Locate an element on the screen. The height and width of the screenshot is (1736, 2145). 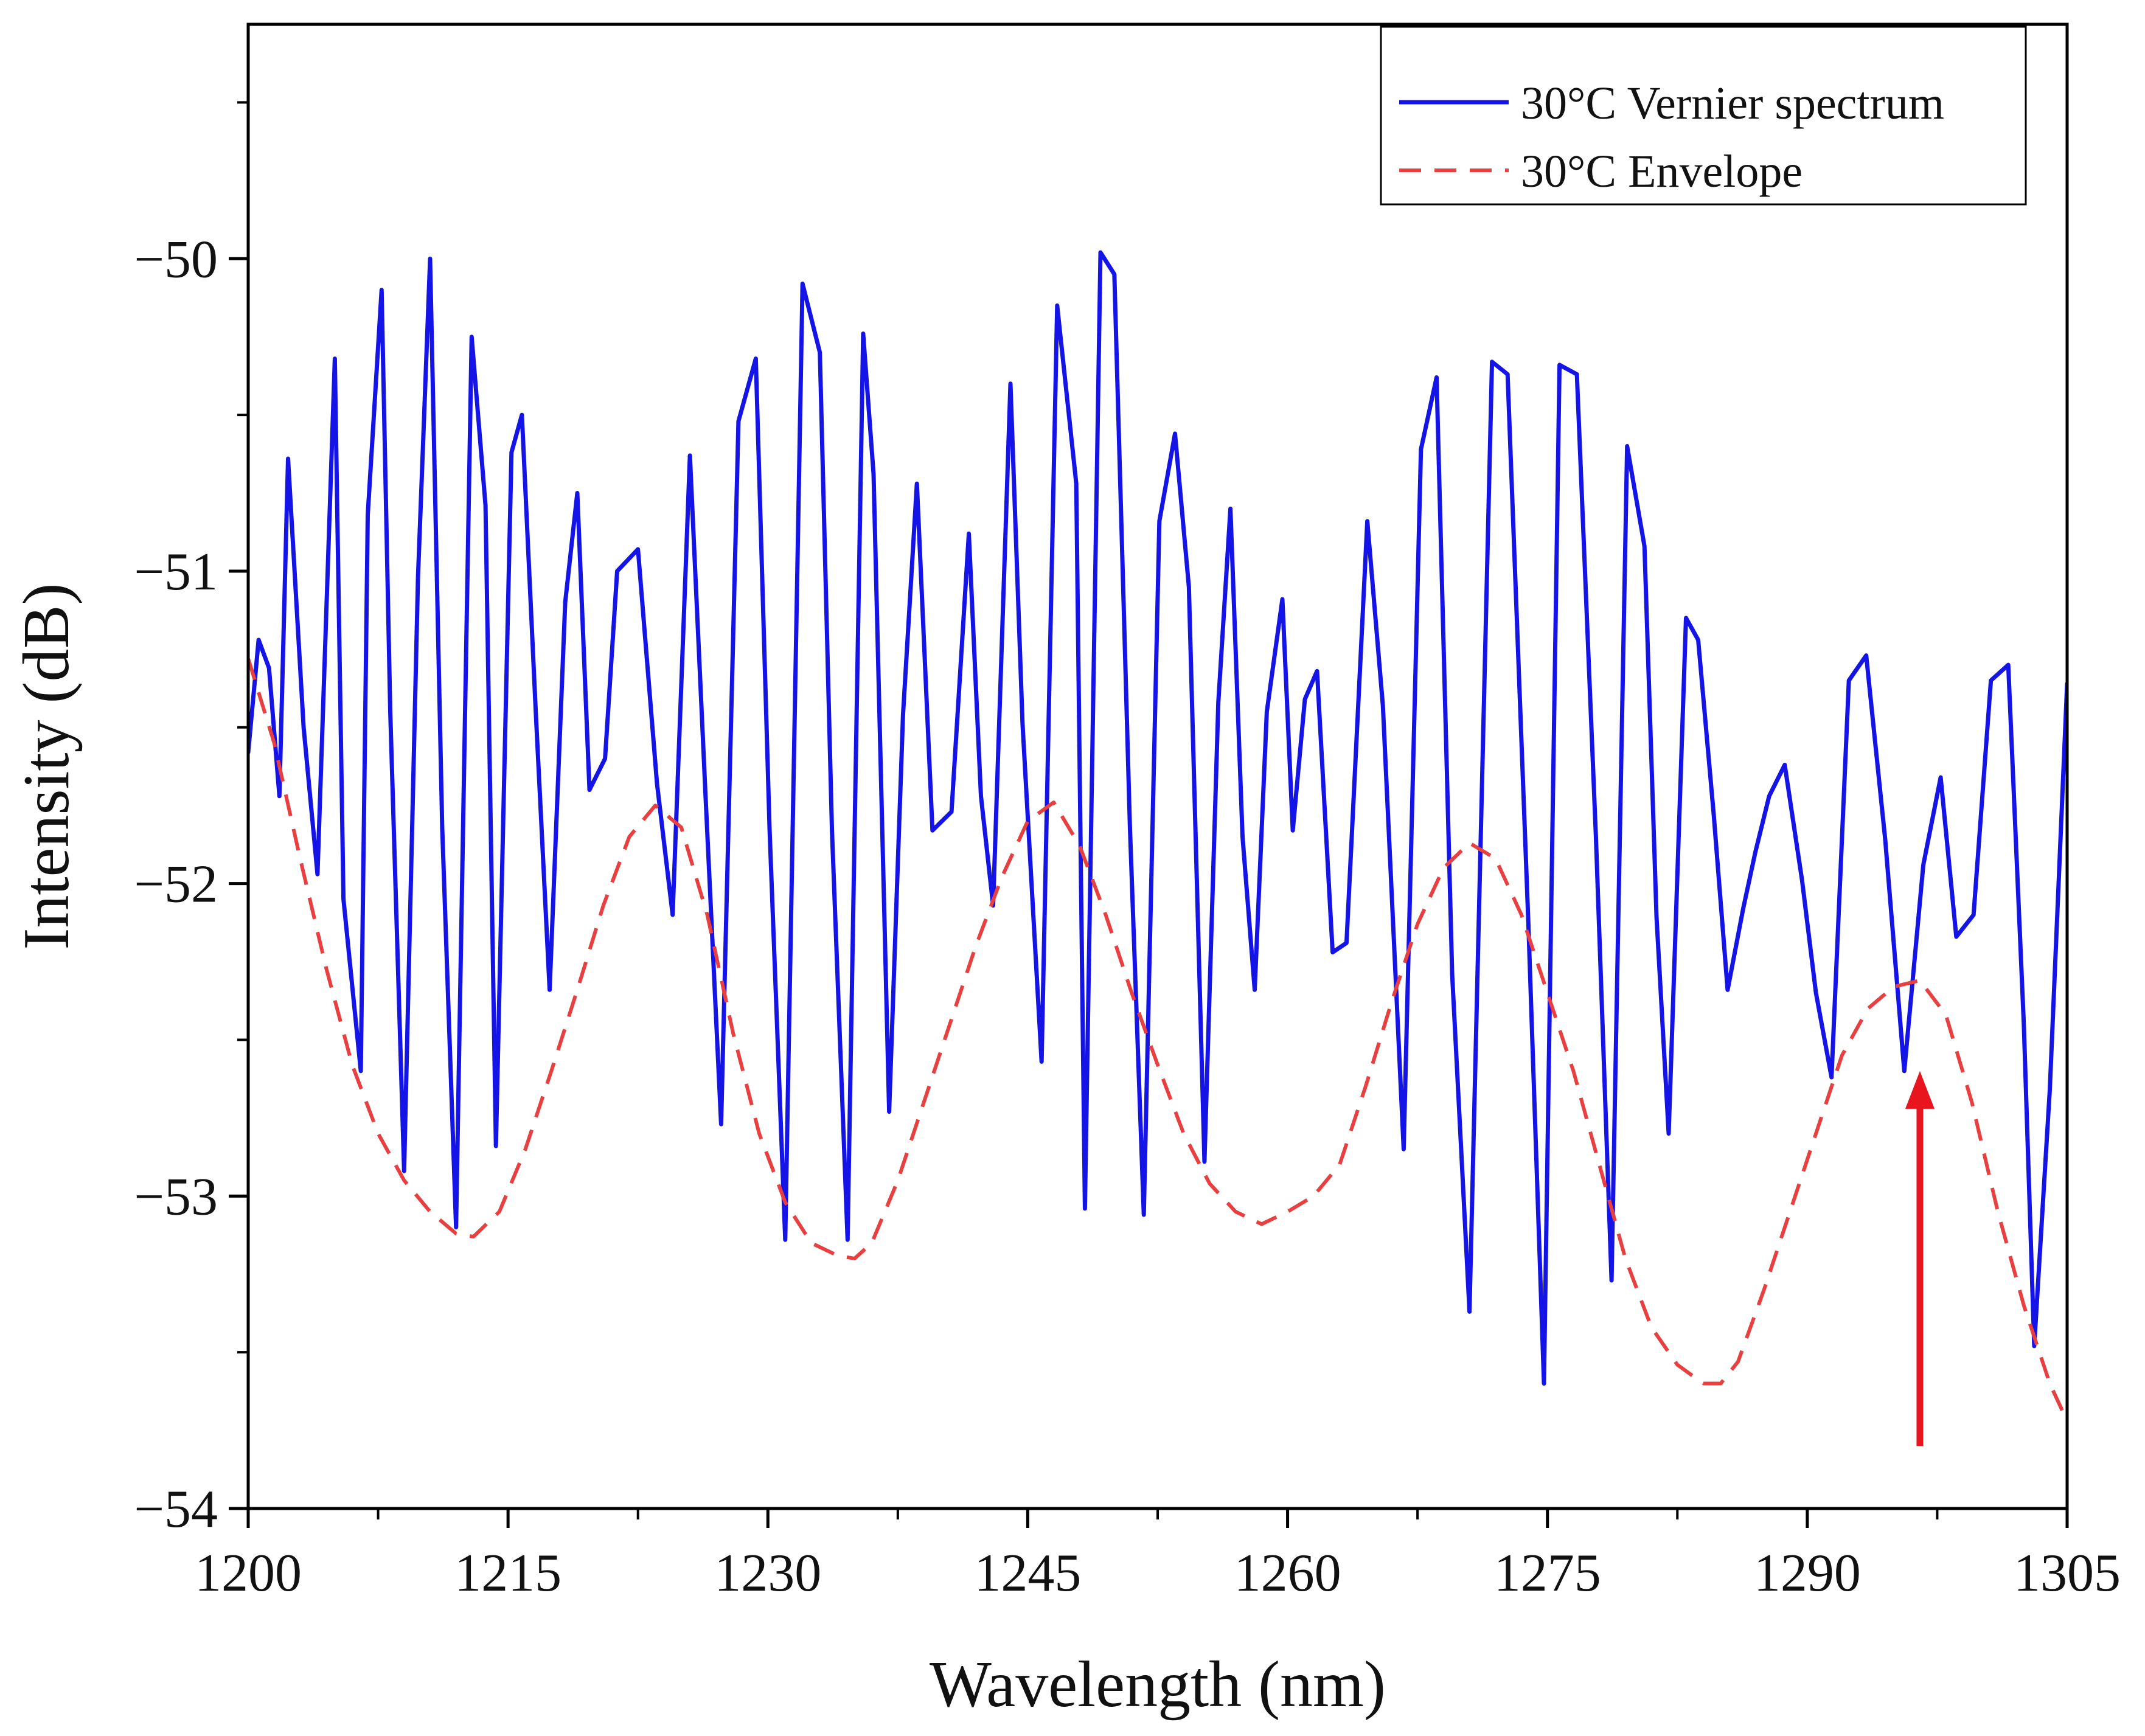
y-tick-label: −52 is located at coordinates (176, 884).